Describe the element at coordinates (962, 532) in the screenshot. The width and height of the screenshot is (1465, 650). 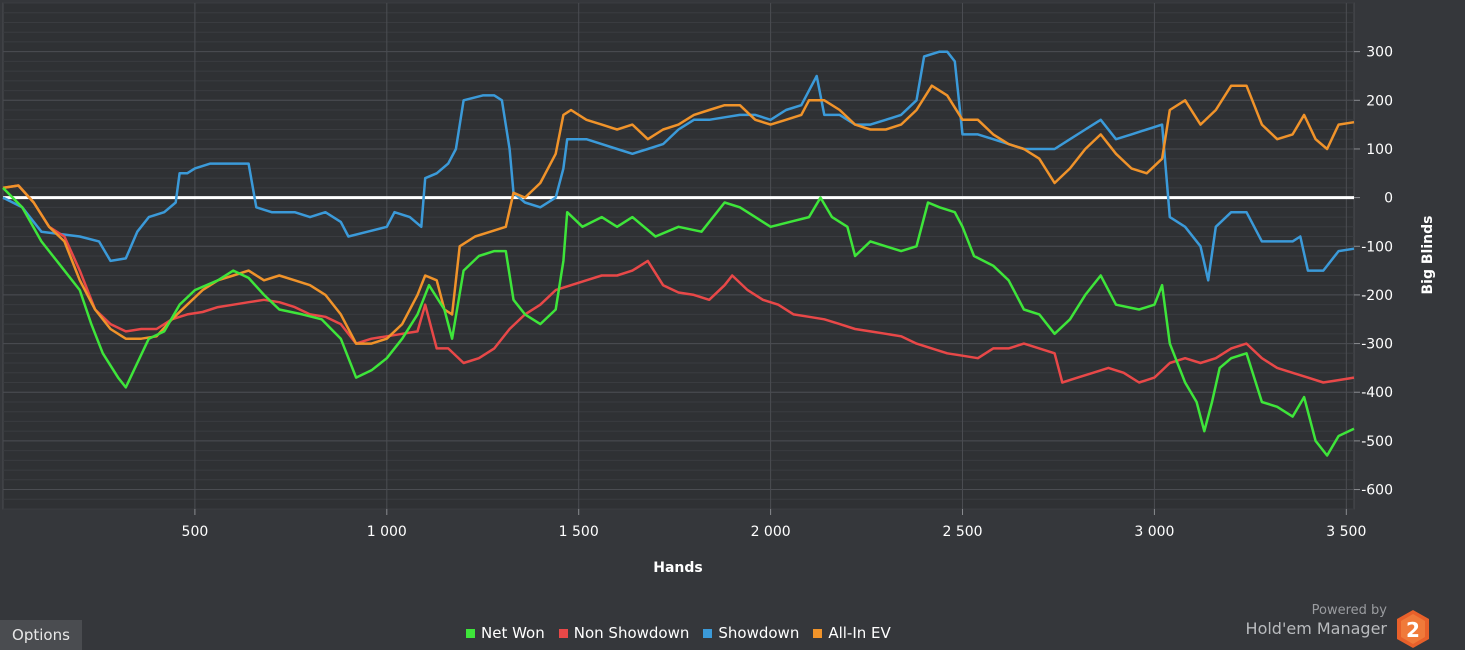
I see `x-tick-label: 2 500` at that location.